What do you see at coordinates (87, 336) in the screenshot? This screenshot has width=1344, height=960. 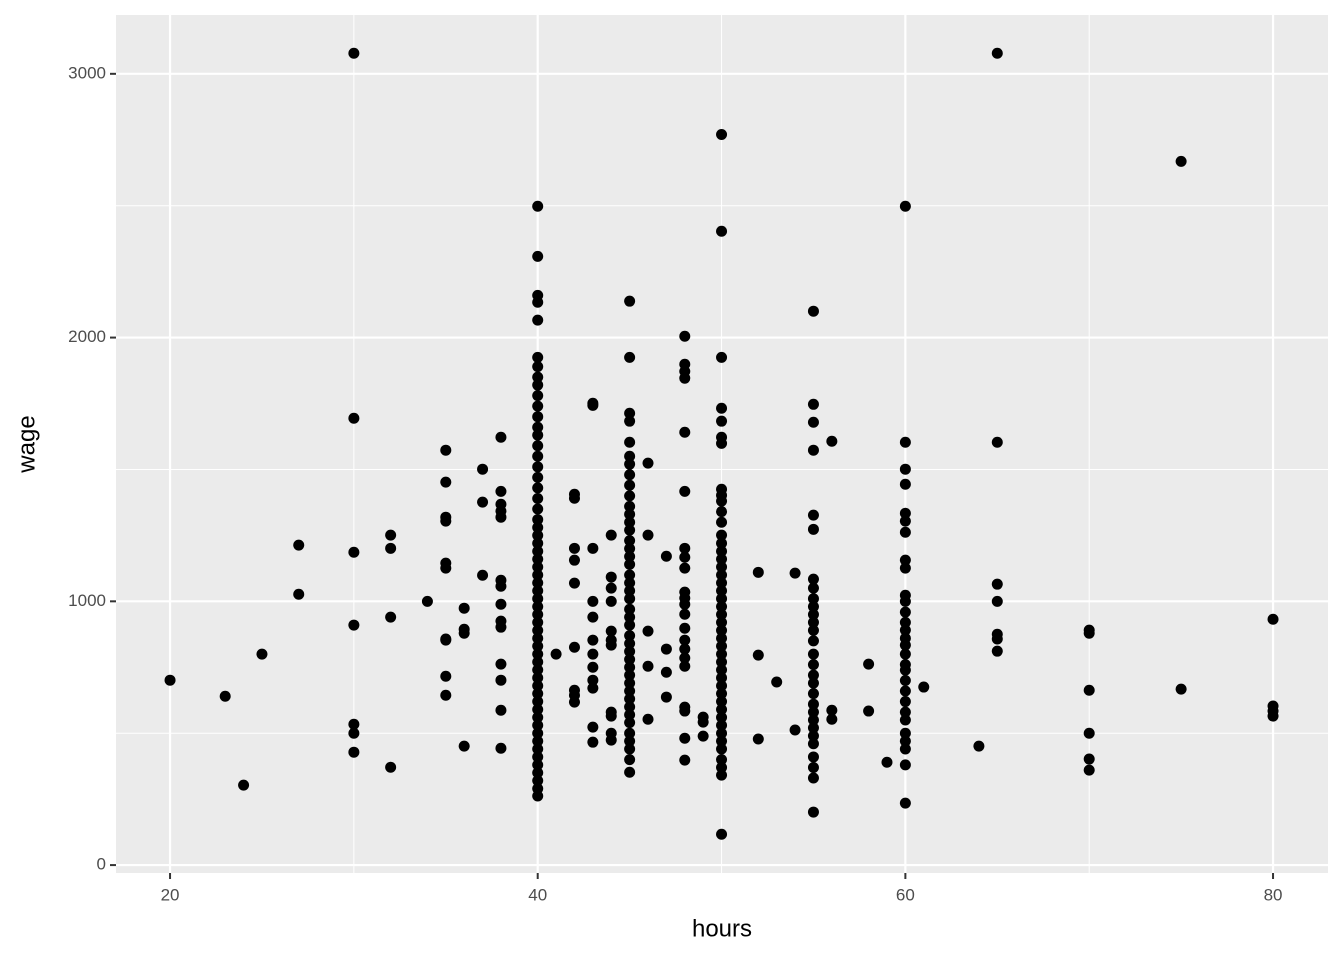 I see `y-tick-label: 2000` at bounding box center [87, 336].